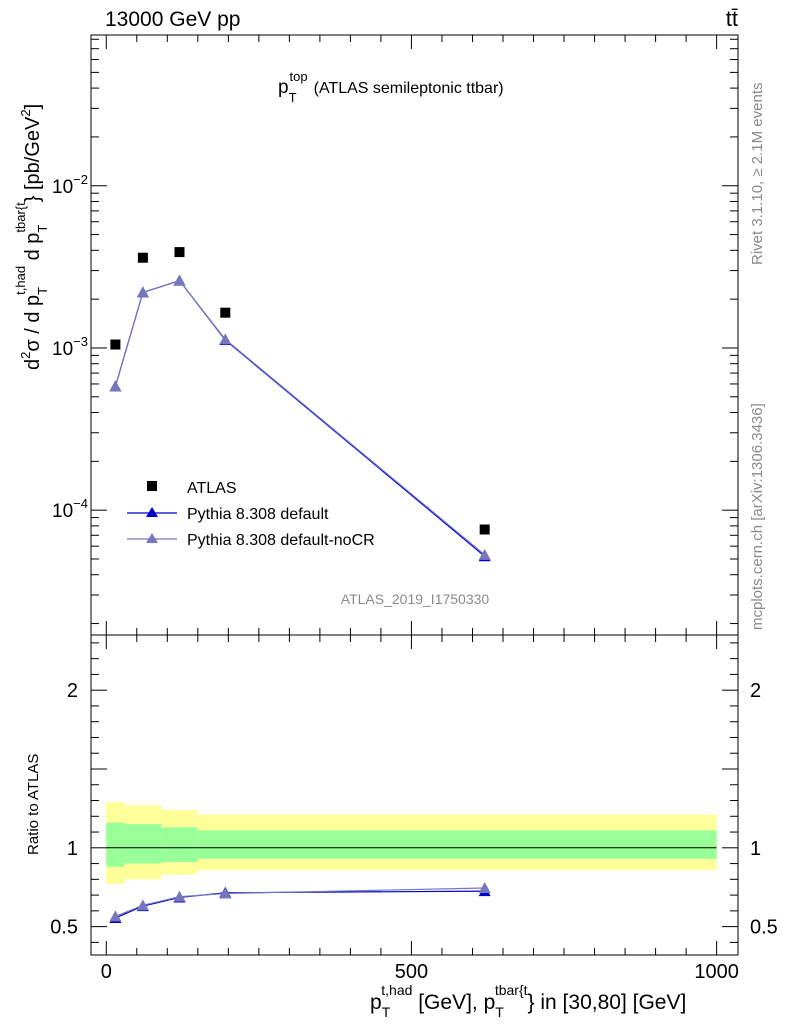 The height and width of the screenshot is (1024, 786). I want to click on mcplots-label: mcplots.cern.ch [arXiv:1306.3436], so click(757, 516).